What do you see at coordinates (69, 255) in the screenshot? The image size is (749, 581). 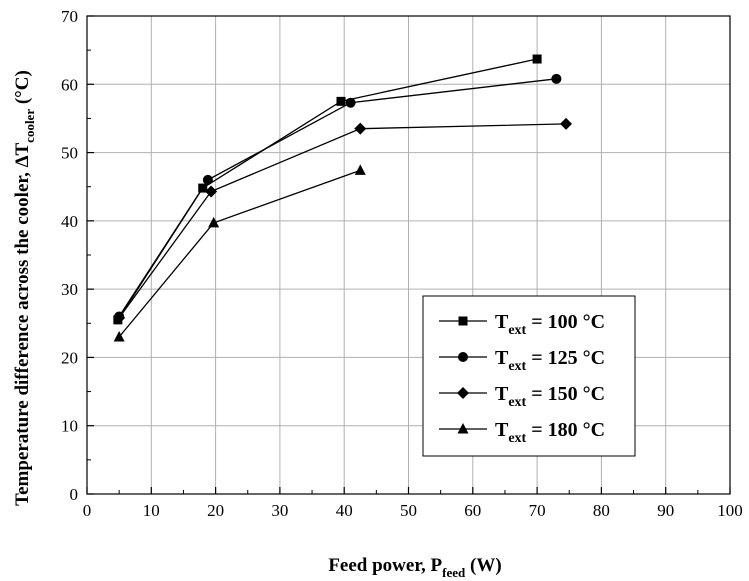 I see `y-axis-tick-labels: 0 10 20 30 40 50 60 70` at bounding box center [69, 255].